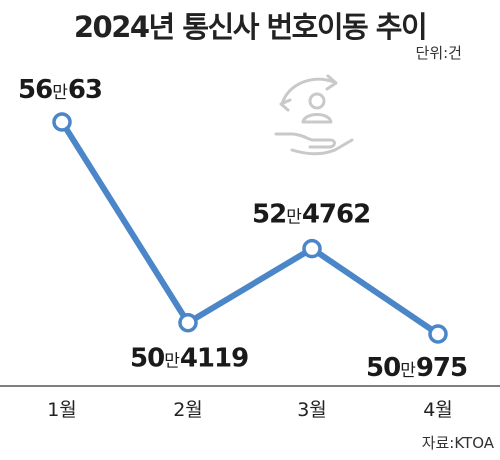  What do you see at coordinates (438, 410) in the screenshot?
I see `x-tick-label: 4월` at bounding box center [438, 410].